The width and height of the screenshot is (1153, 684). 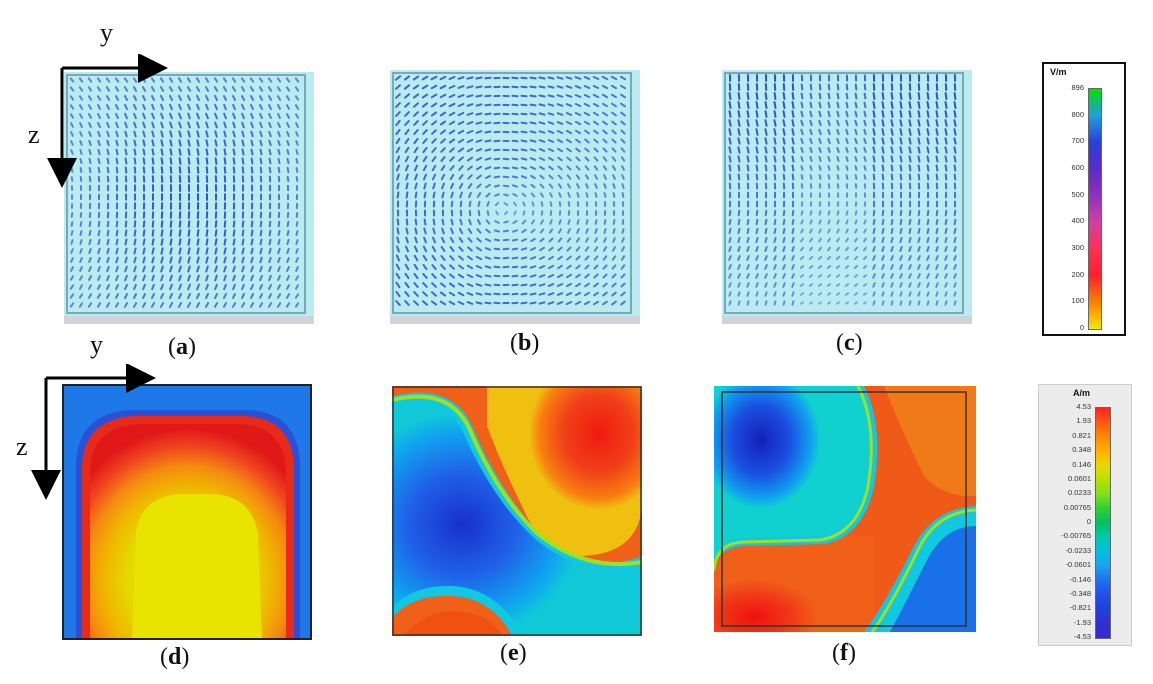 What do you see at coordinates (22, 446) in the screenshot?
I see `axis-label-z-bottom: z` at bounding box center [22, 446].